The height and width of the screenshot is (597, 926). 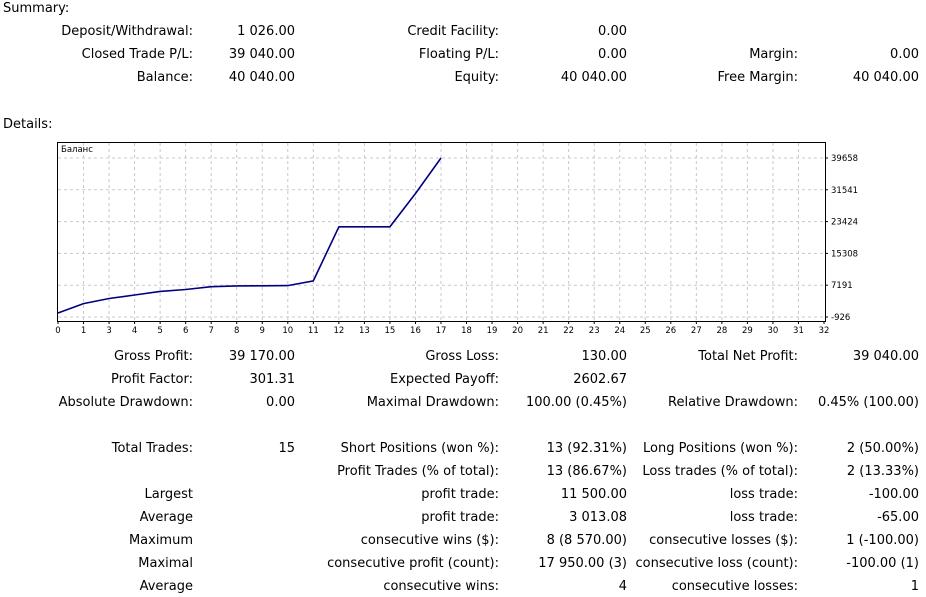 What do you see at coordinates (868, 402) in the screenshot?
I see `relative-drawdown-value: 0.45% (100.00)` at bounding box center [868, 402].